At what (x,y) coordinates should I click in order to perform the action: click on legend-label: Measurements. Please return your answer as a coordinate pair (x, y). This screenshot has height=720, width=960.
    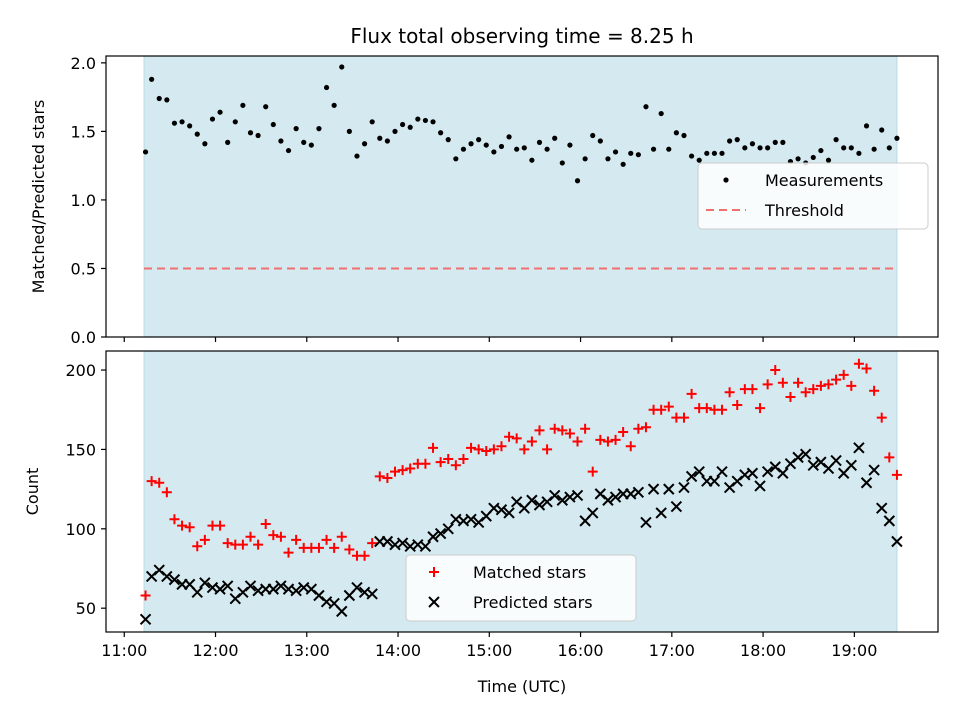
    Looking at the image, I should click on (824, 180).